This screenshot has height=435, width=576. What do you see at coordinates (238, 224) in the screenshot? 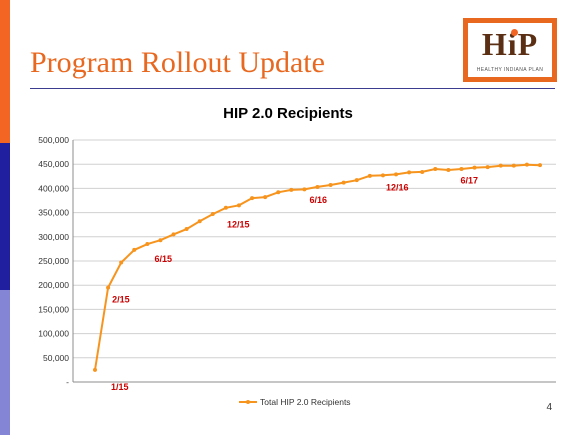
I see `date-annotation: 12/15` at bounding box center [238, 224].